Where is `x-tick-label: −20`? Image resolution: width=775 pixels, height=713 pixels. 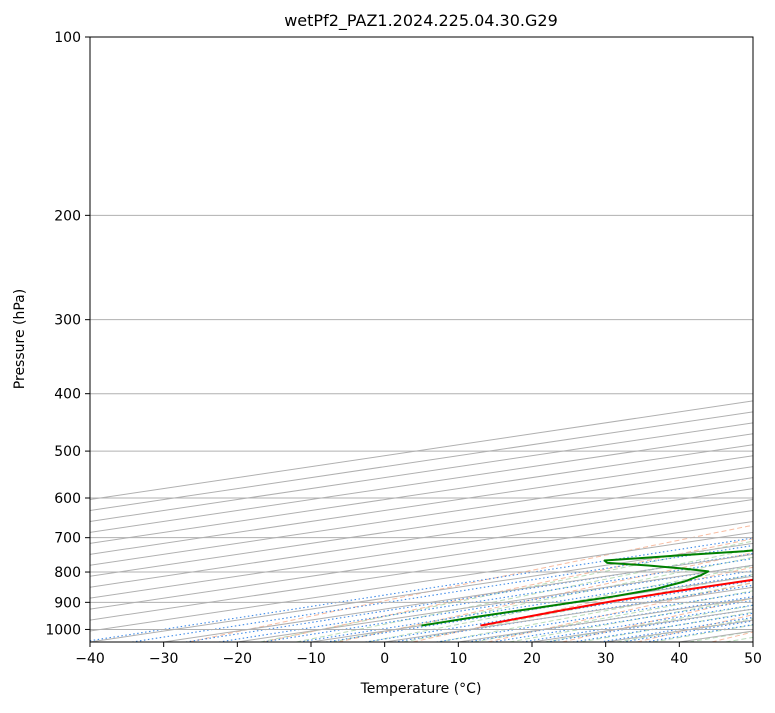
x-tick-label: −20 is located at coordinates (238, 659).